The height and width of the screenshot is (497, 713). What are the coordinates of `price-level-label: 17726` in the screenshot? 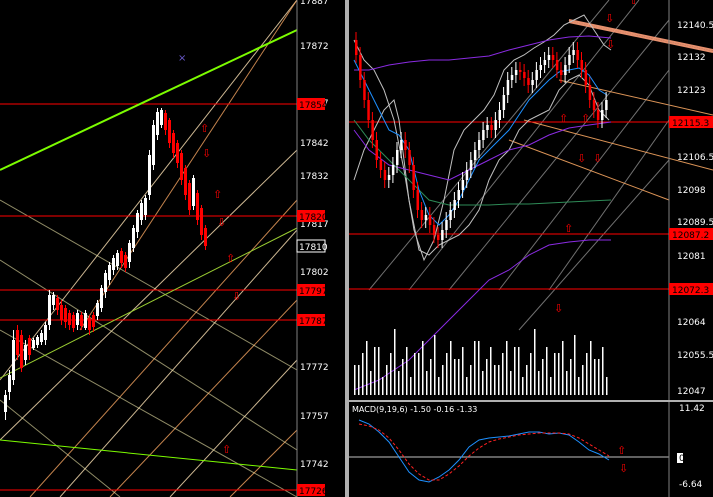 It's located at (313, 492).